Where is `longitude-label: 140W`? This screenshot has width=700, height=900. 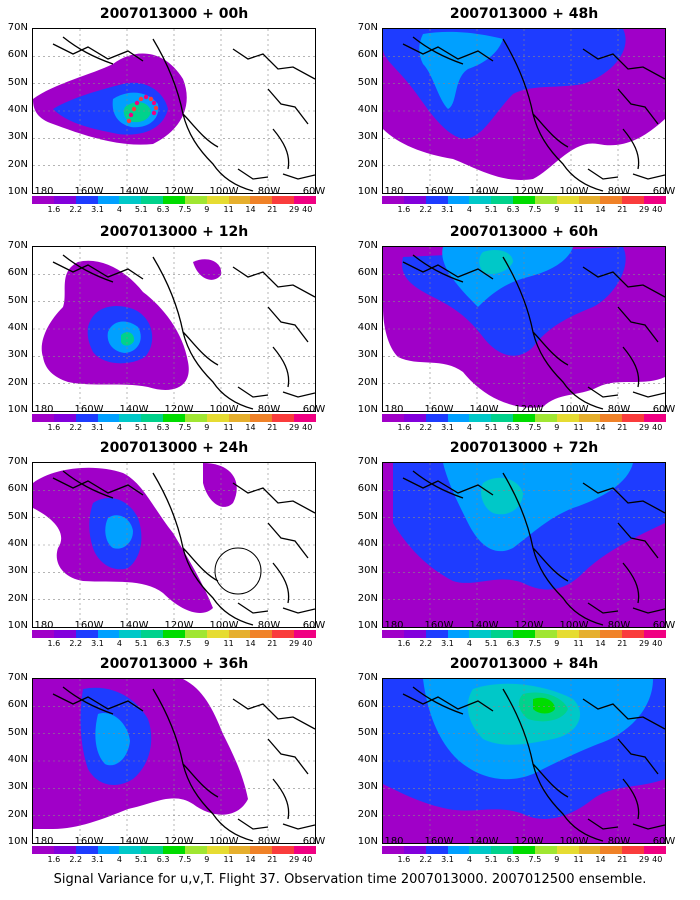
longitude-label: 140W is located at coordinates (484, 841).